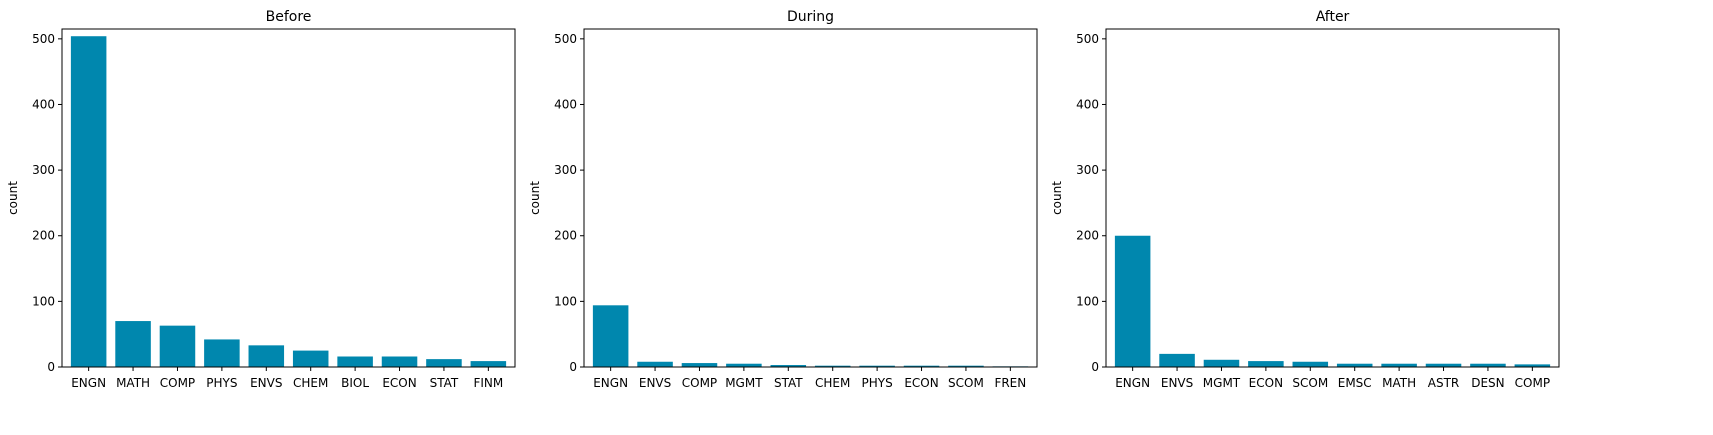 This screenshot has width=1713, height=435. Describe the element at coordinates (1443, 365) in the screenshot. I see `bar-astr` at that location.